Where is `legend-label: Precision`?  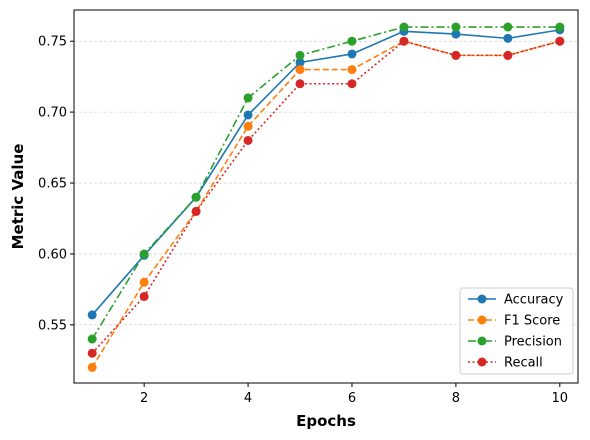 legend-label: Precision is located at coordinates (533, 342).